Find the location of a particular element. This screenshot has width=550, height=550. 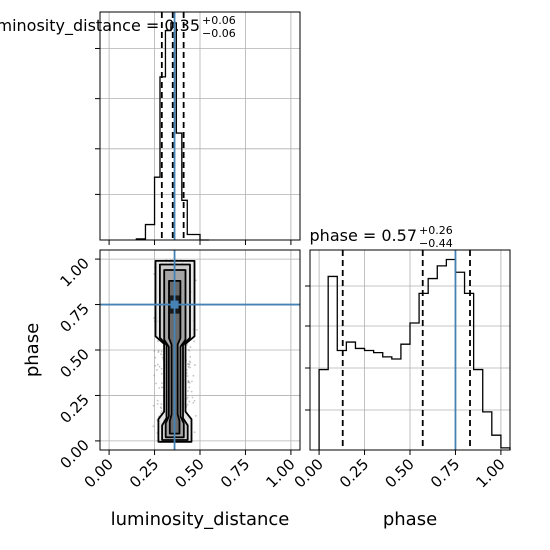

top-histogram-line is located at coordinates (172, 131).